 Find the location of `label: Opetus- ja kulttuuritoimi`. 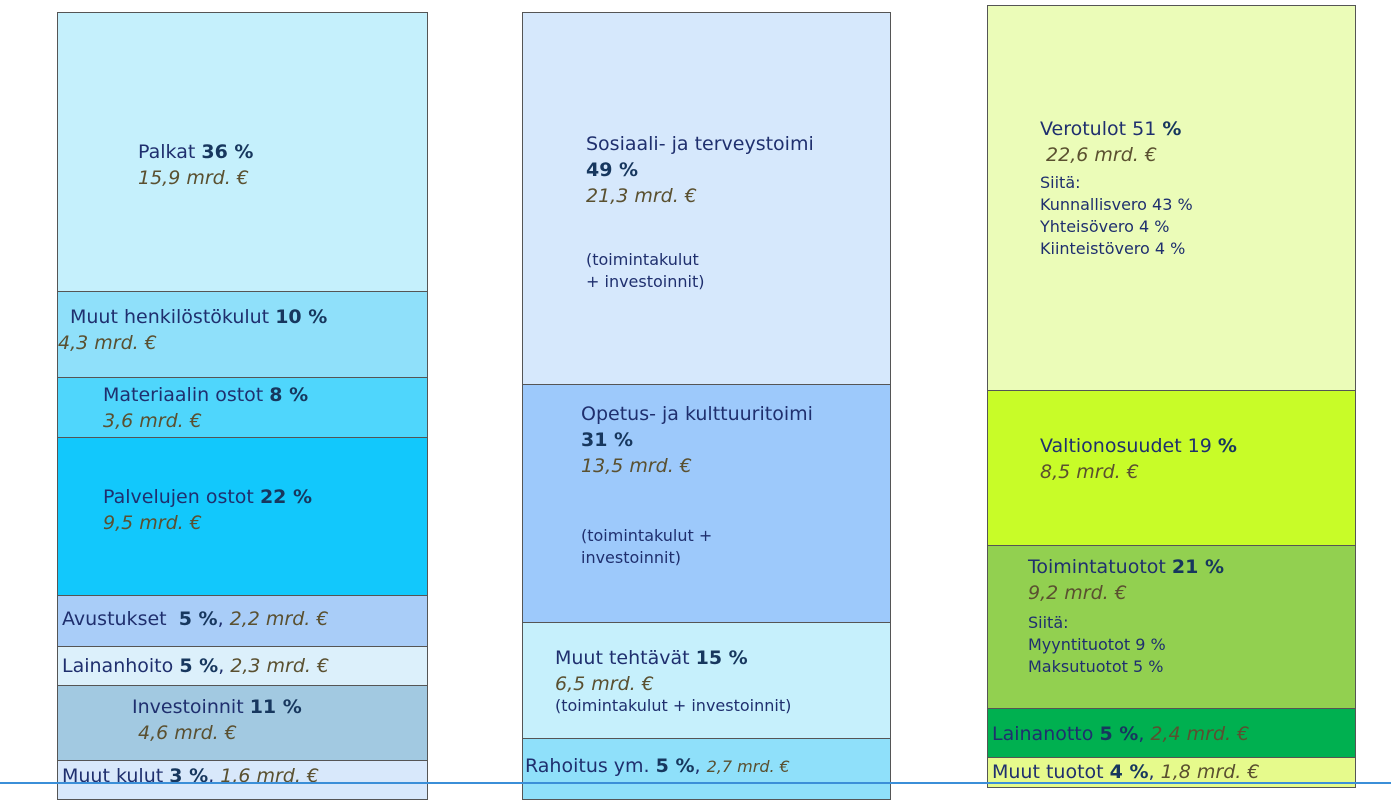

label: Opetus- ja kulttuuritoimi is located at coordinates (697, 414).